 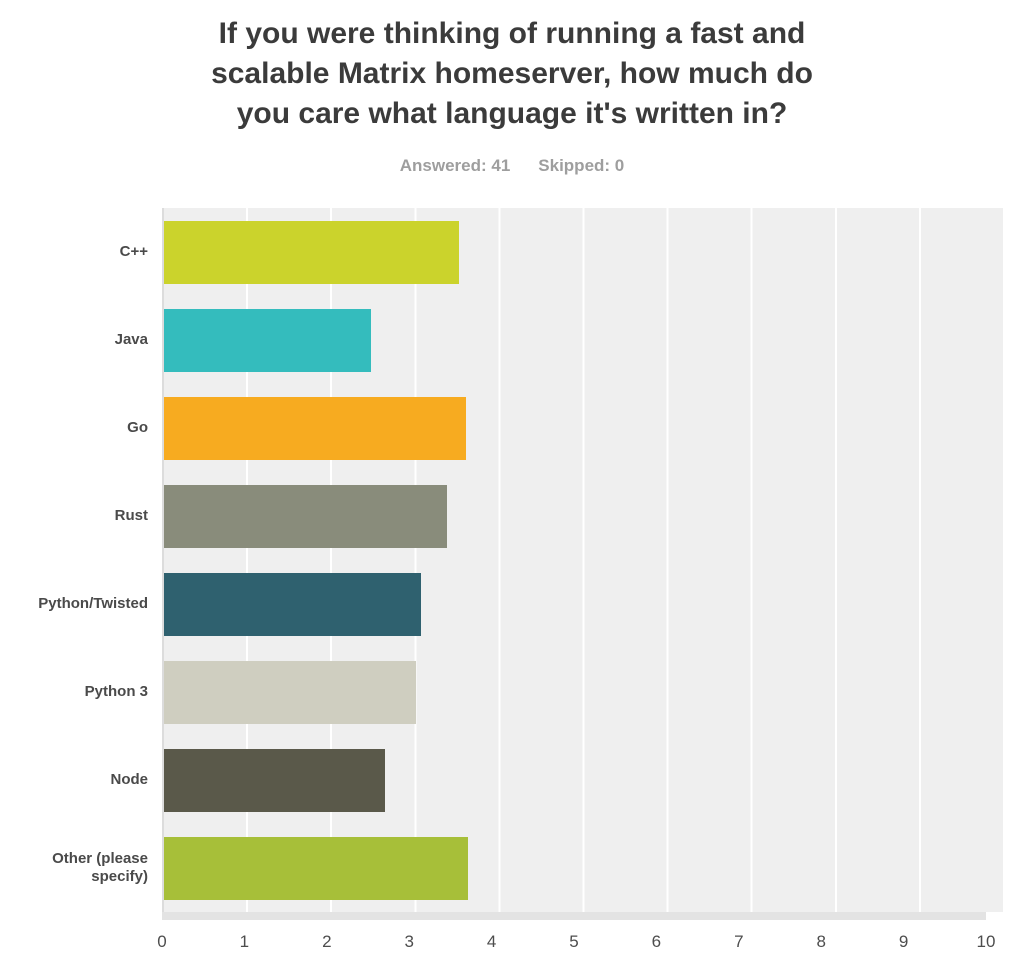 I want to click on category-label: C++, so click(x=133, y=251).